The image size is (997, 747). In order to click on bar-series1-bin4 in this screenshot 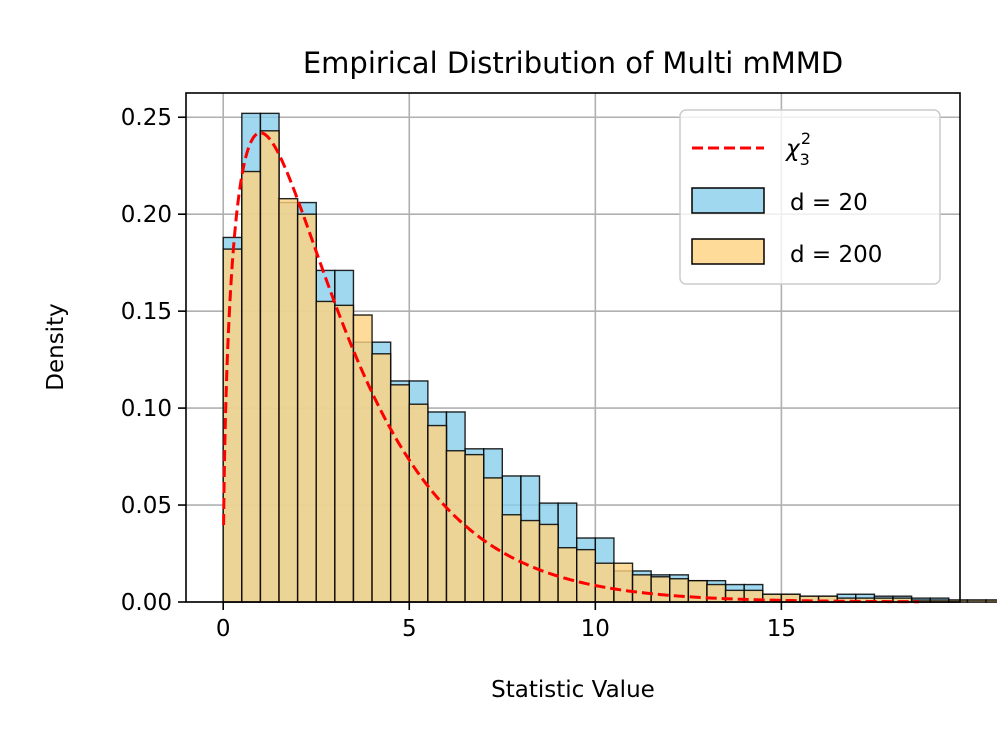, I will do `click(306, 408)`.